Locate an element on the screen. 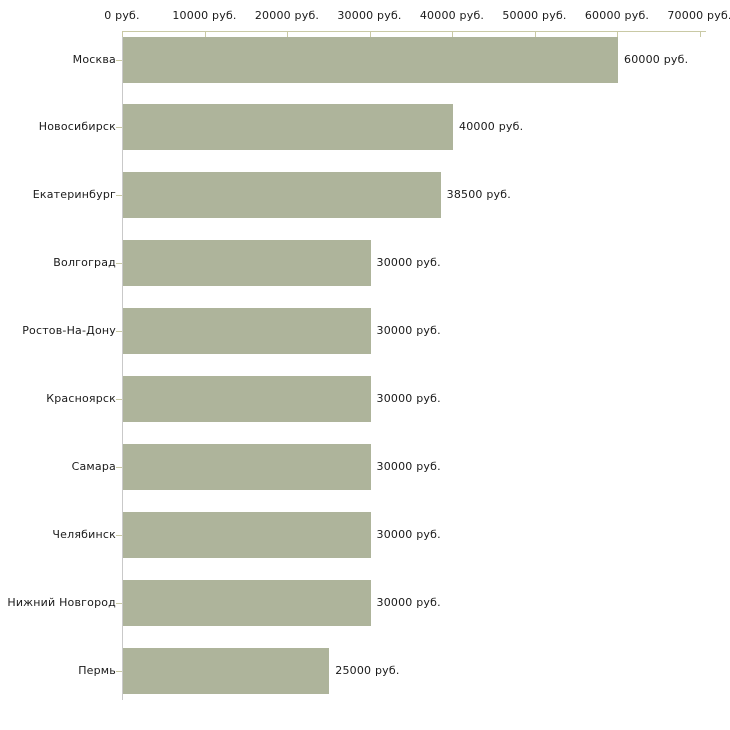  x-axis-tick-label: 10000 руб. is located at coordinates (204, 15).